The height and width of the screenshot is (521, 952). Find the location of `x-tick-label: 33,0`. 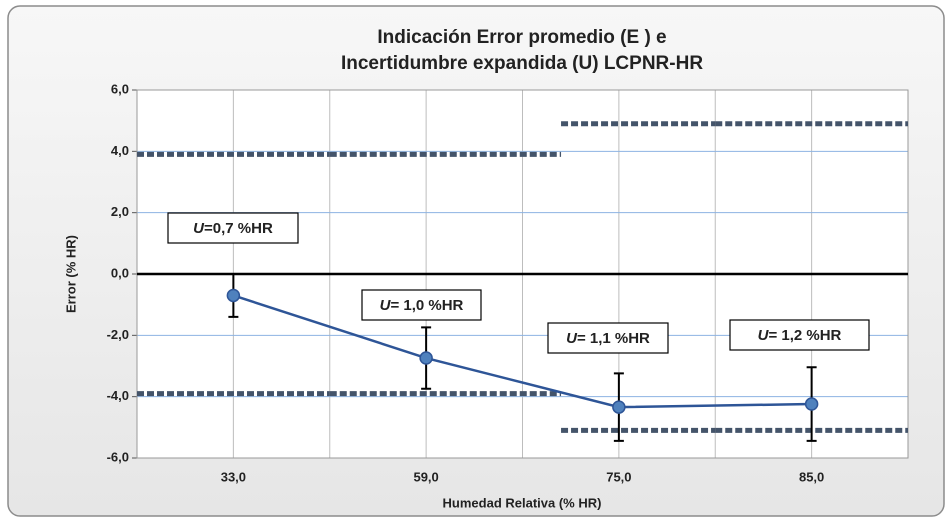

x-tick-label: 33,0 is located at coordinates (233, 476).